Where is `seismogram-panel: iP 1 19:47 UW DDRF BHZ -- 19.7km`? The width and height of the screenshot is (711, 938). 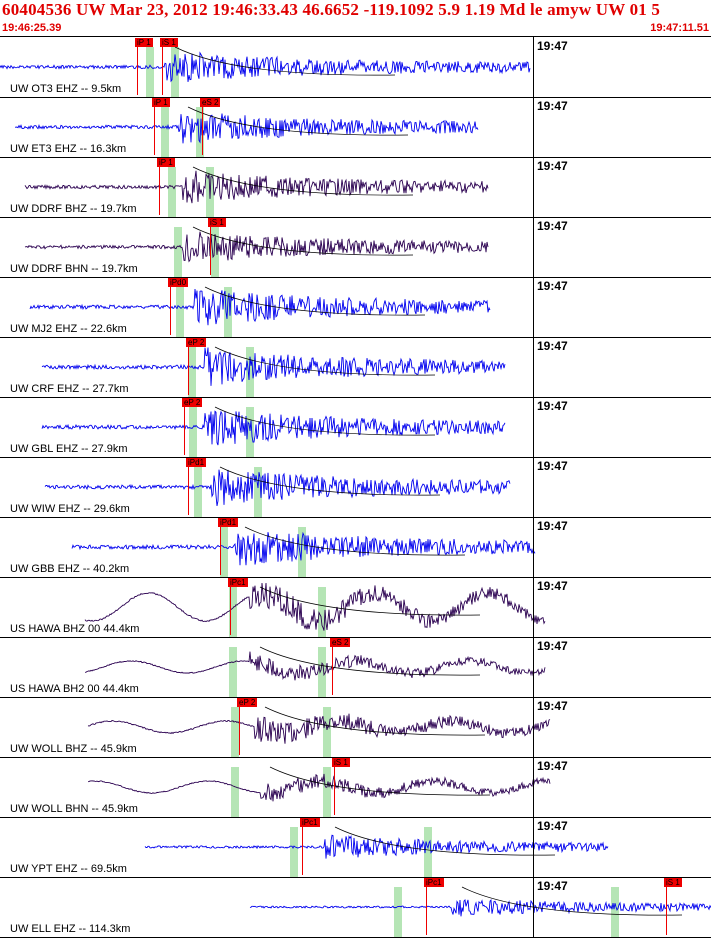
seismogram-panel: iP 1 19:47 UW DDRF BHZ -- 19.7km is located at coordinates (355, 187).